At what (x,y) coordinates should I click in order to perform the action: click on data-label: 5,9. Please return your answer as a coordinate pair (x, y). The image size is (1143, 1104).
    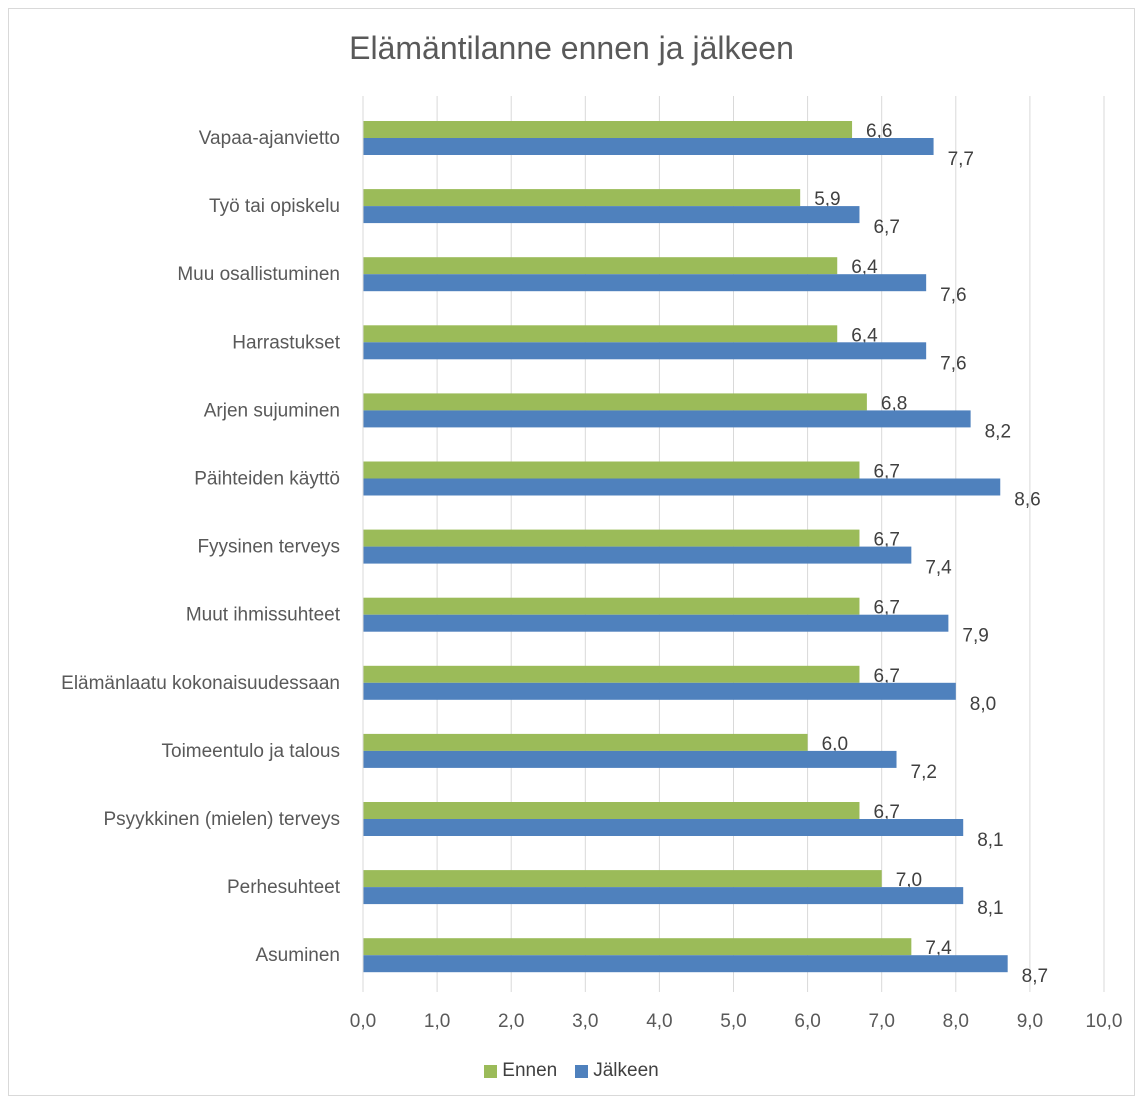
    Looking at the image, I should click on (827, 199).